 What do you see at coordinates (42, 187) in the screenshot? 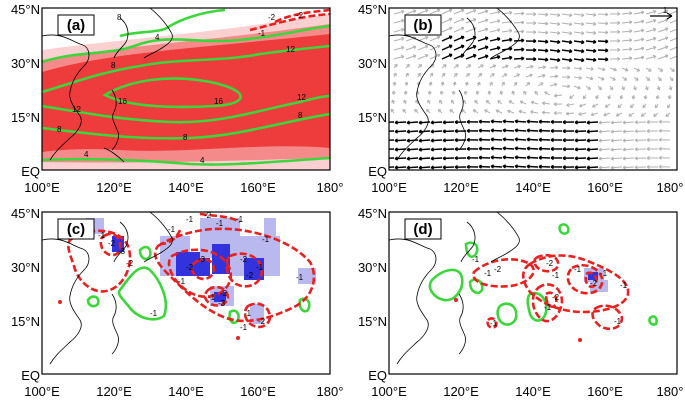
I see `xtick: 100°E` at bounding box center [42, 187].